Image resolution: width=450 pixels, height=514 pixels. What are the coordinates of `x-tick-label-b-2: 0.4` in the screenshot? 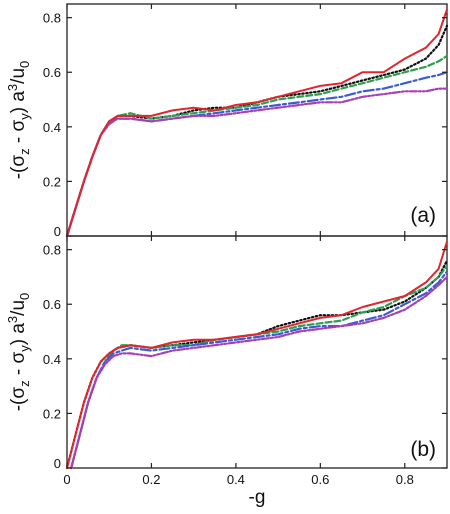 It's located at (236, 479).